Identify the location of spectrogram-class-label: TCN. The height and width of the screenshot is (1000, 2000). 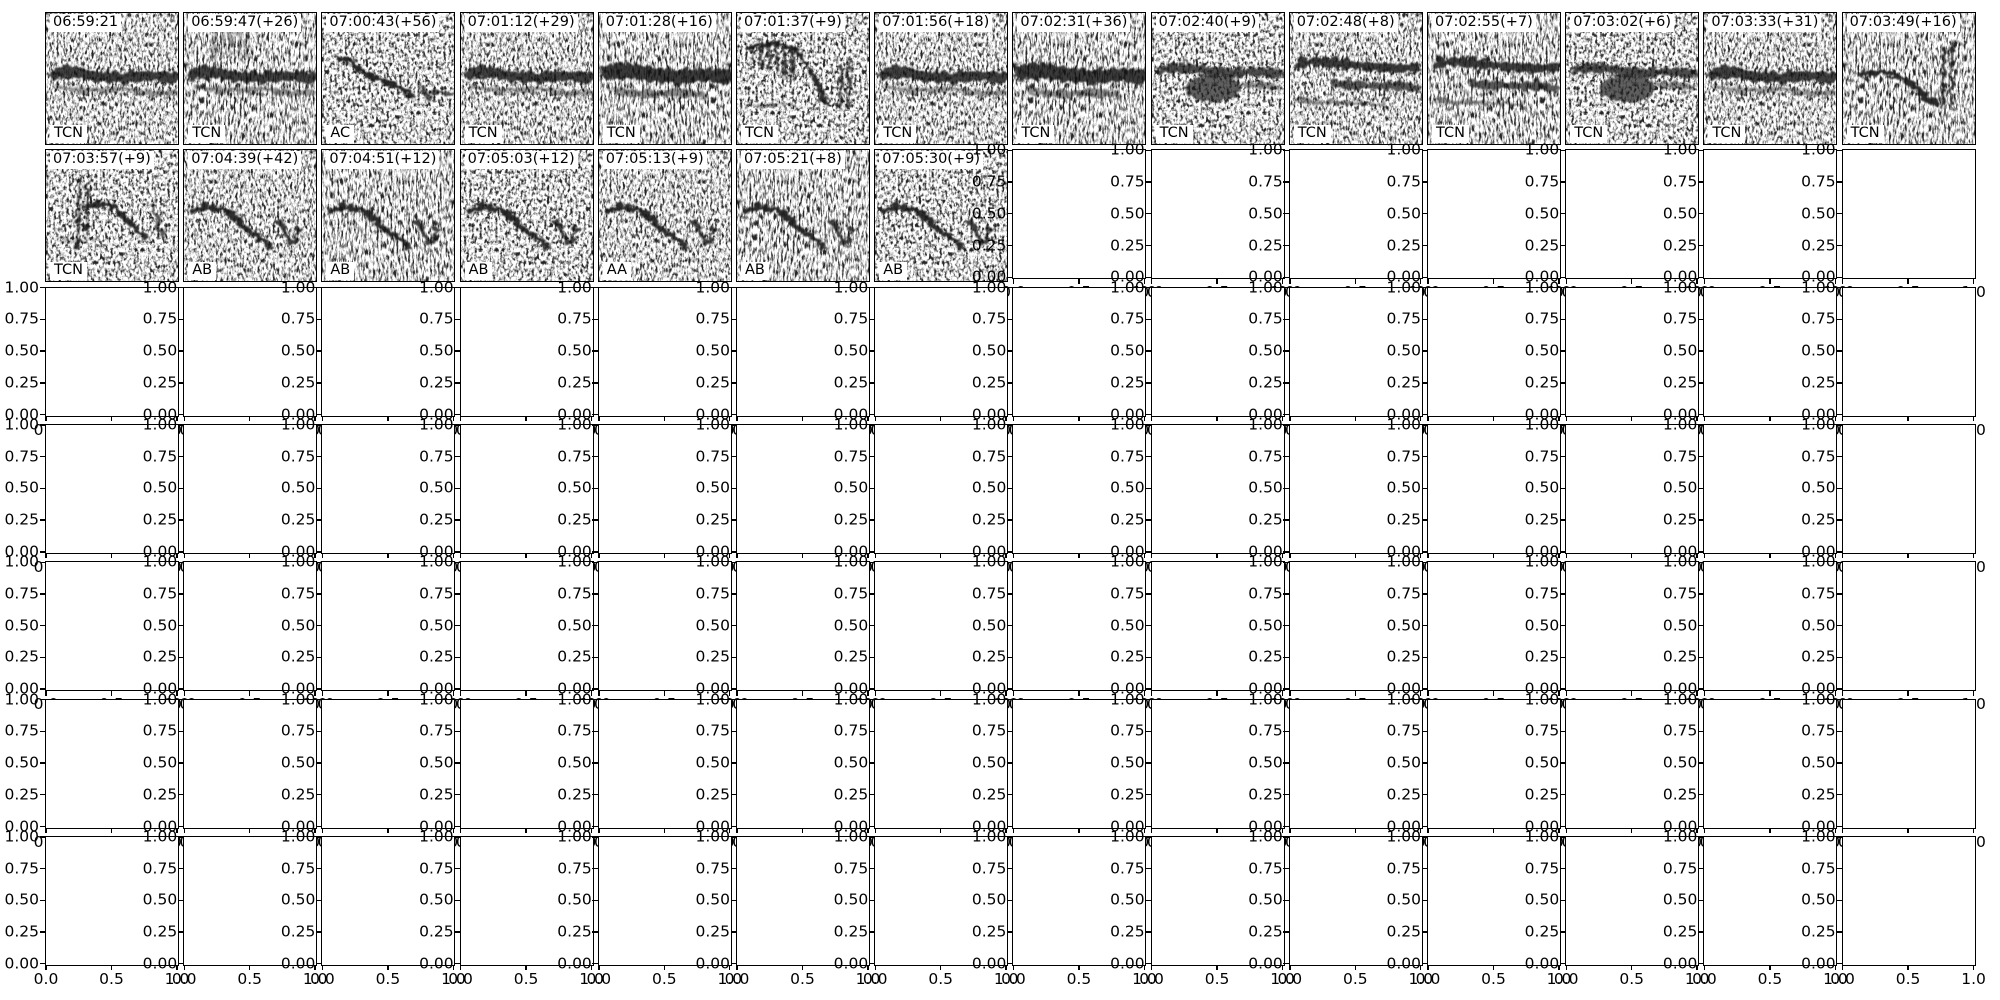
(1589, 134).